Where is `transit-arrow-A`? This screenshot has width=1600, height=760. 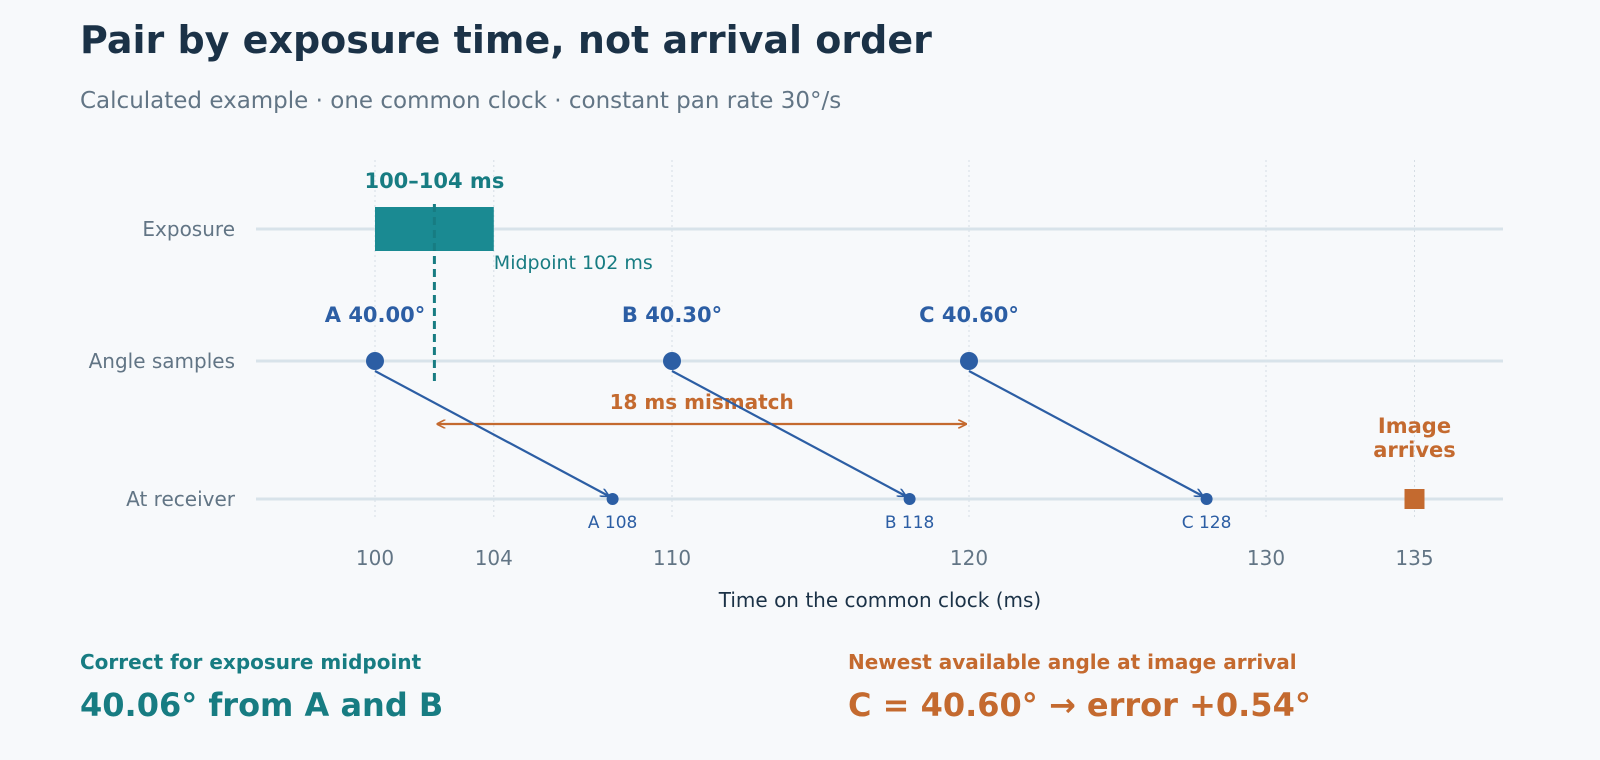
transit-arrow-A is located at coordinates (491, 433).